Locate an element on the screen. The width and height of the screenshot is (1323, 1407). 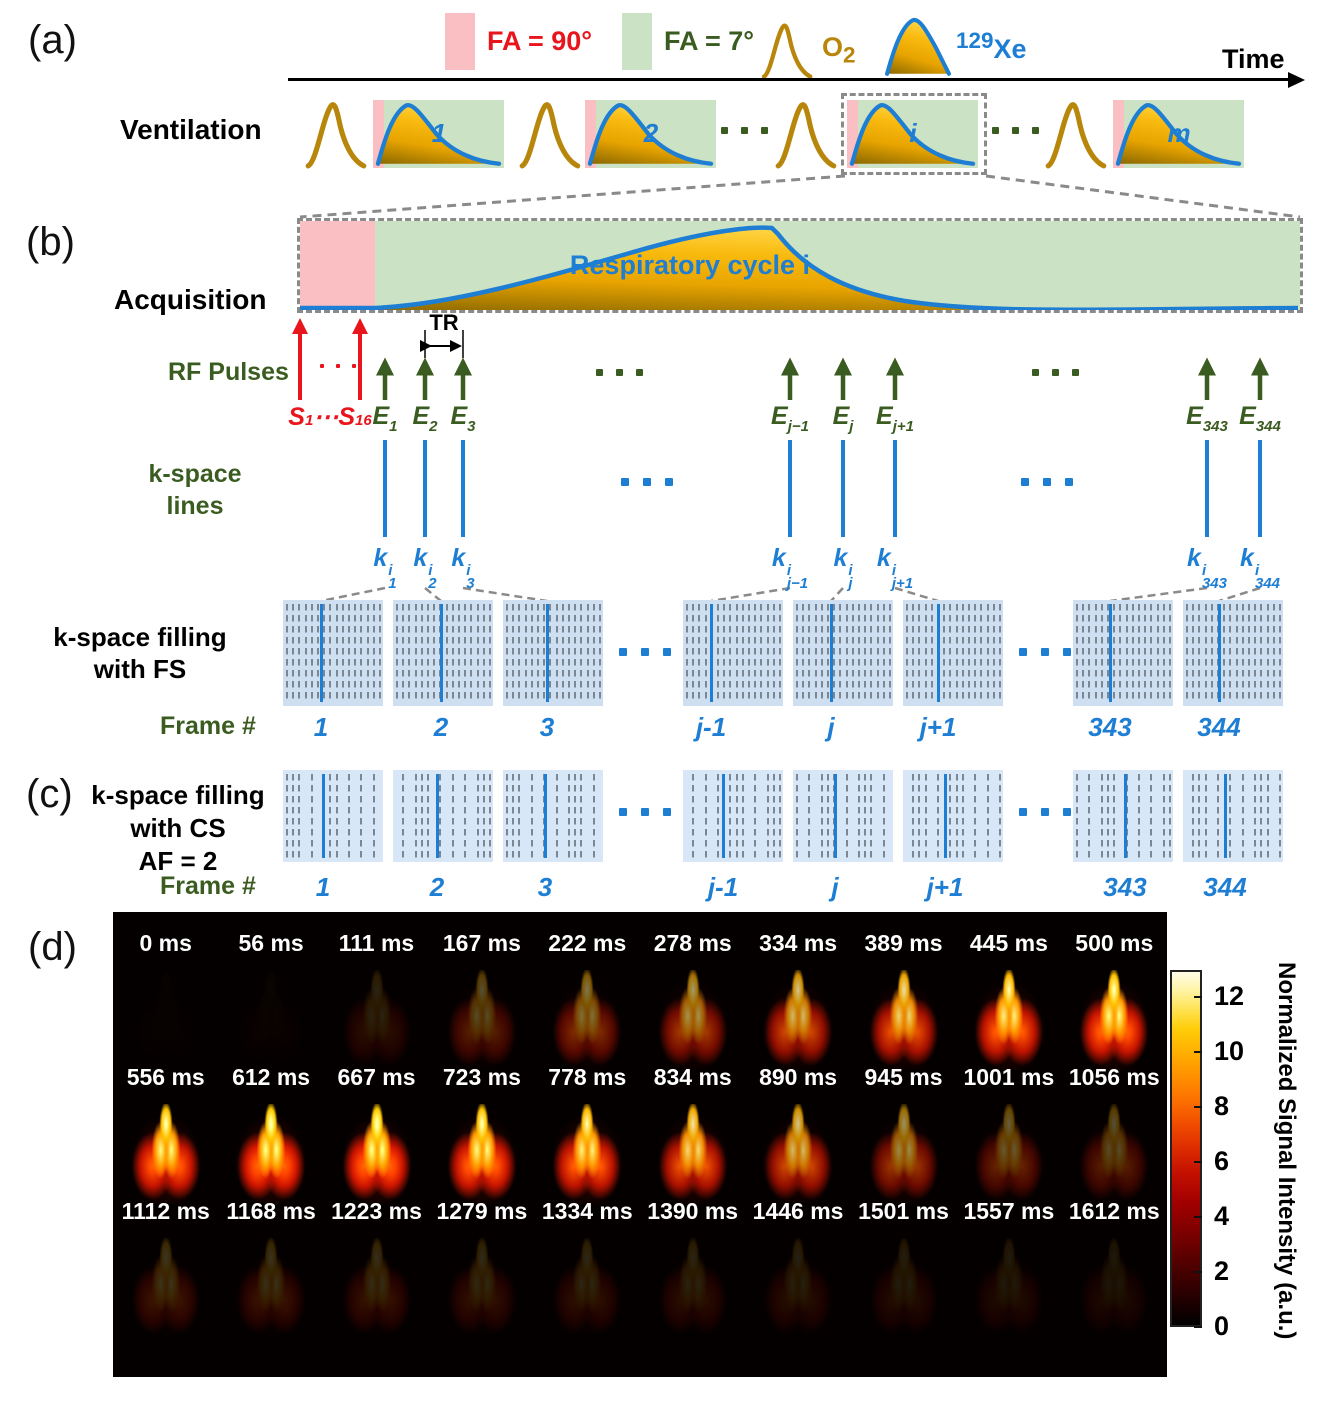
fs-row-label-2: with FS is located at coordinates (140, 669).